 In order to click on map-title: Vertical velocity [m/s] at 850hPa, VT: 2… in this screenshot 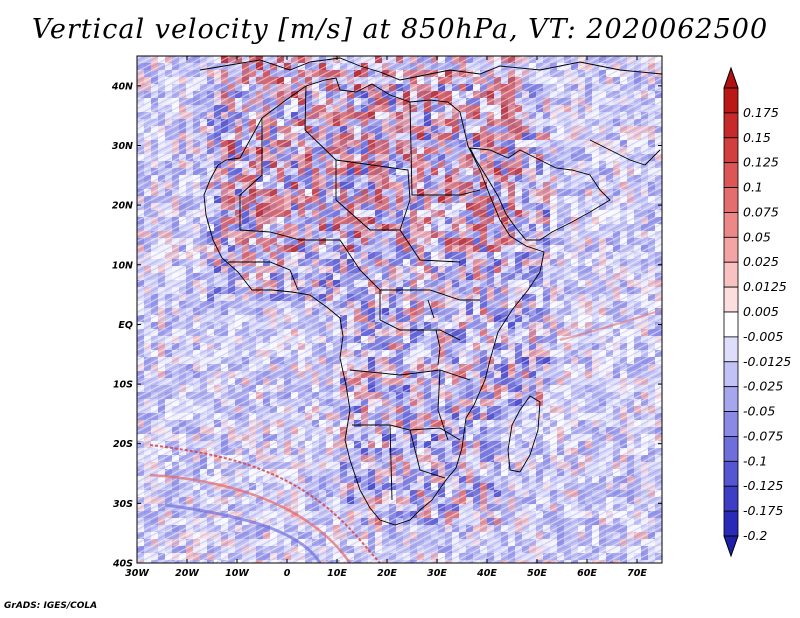, I will do `click(400, 29)`.